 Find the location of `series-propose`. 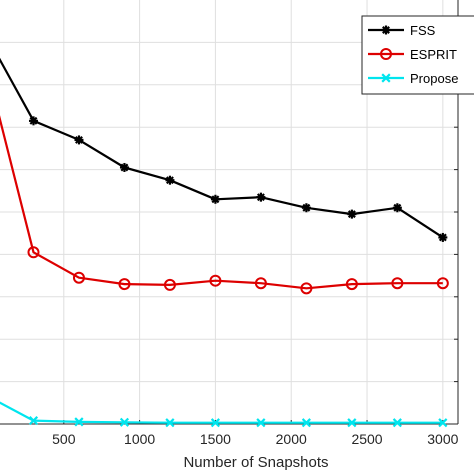

series-propose is located at coordinates (224, 414).